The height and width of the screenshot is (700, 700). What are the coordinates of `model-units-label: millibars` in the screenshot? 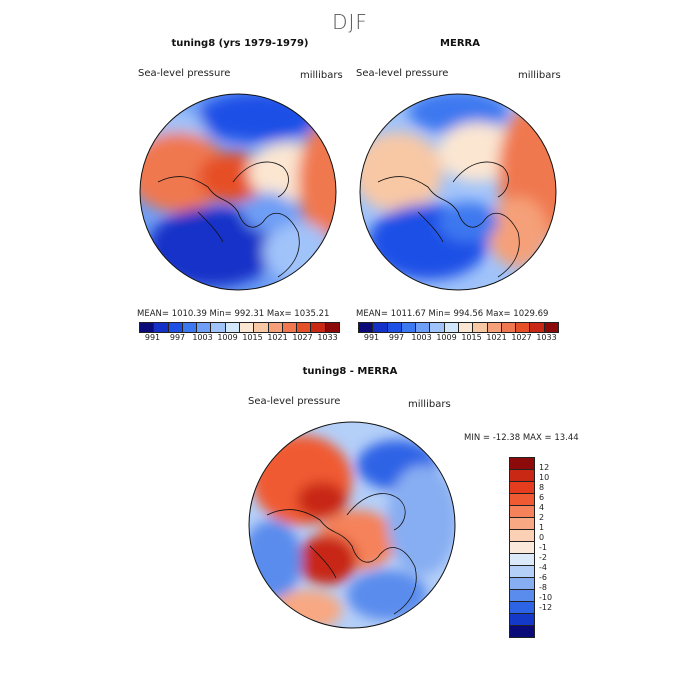 It's located at (321, 75).